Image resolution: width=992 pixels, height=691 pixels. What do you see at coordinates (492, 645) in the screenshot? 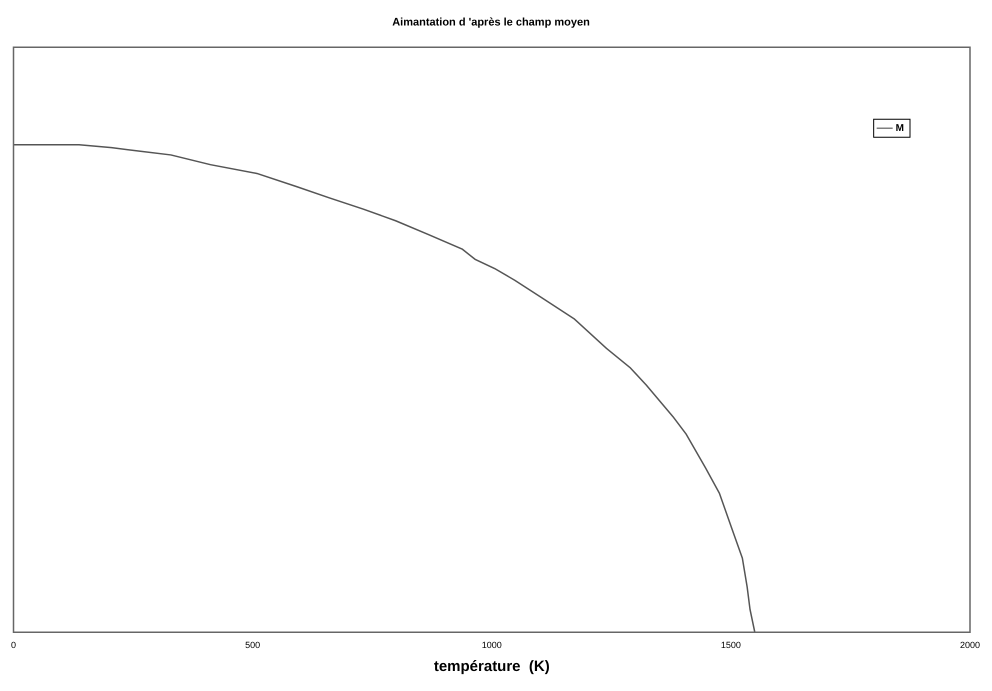
I see `x-tick-label: 1000` at bounding box center [492, 645].